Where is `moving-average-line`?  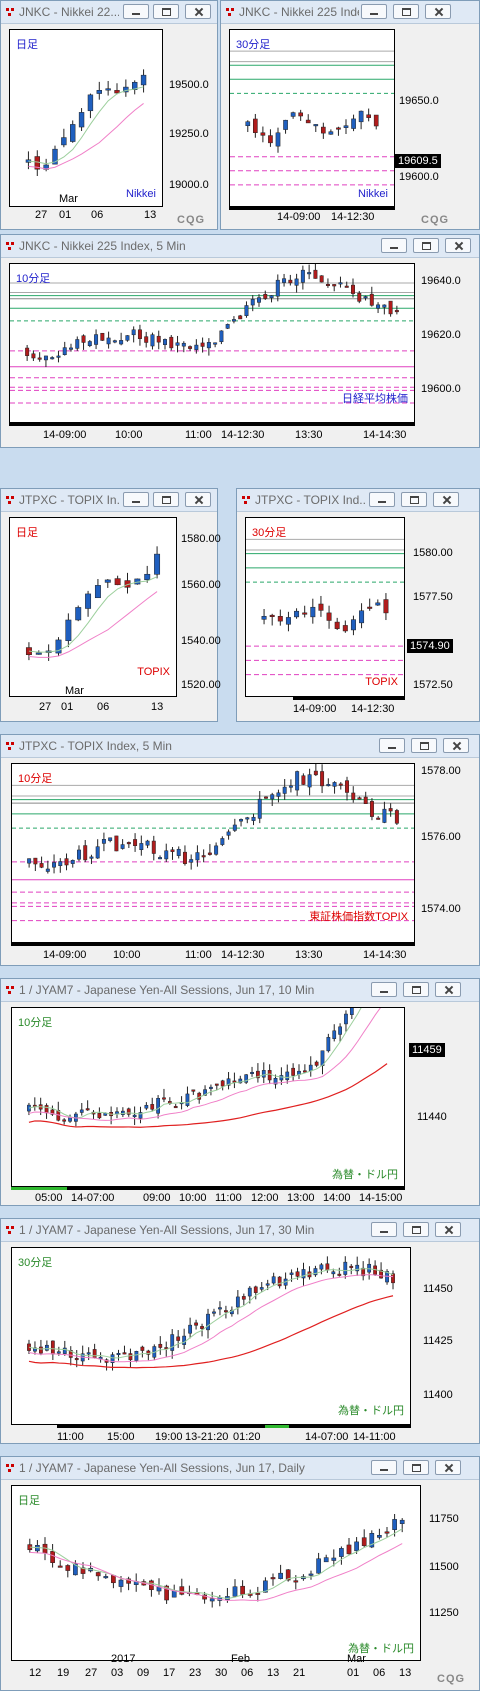
moving-average-line is located at coordinates (195, 1063).